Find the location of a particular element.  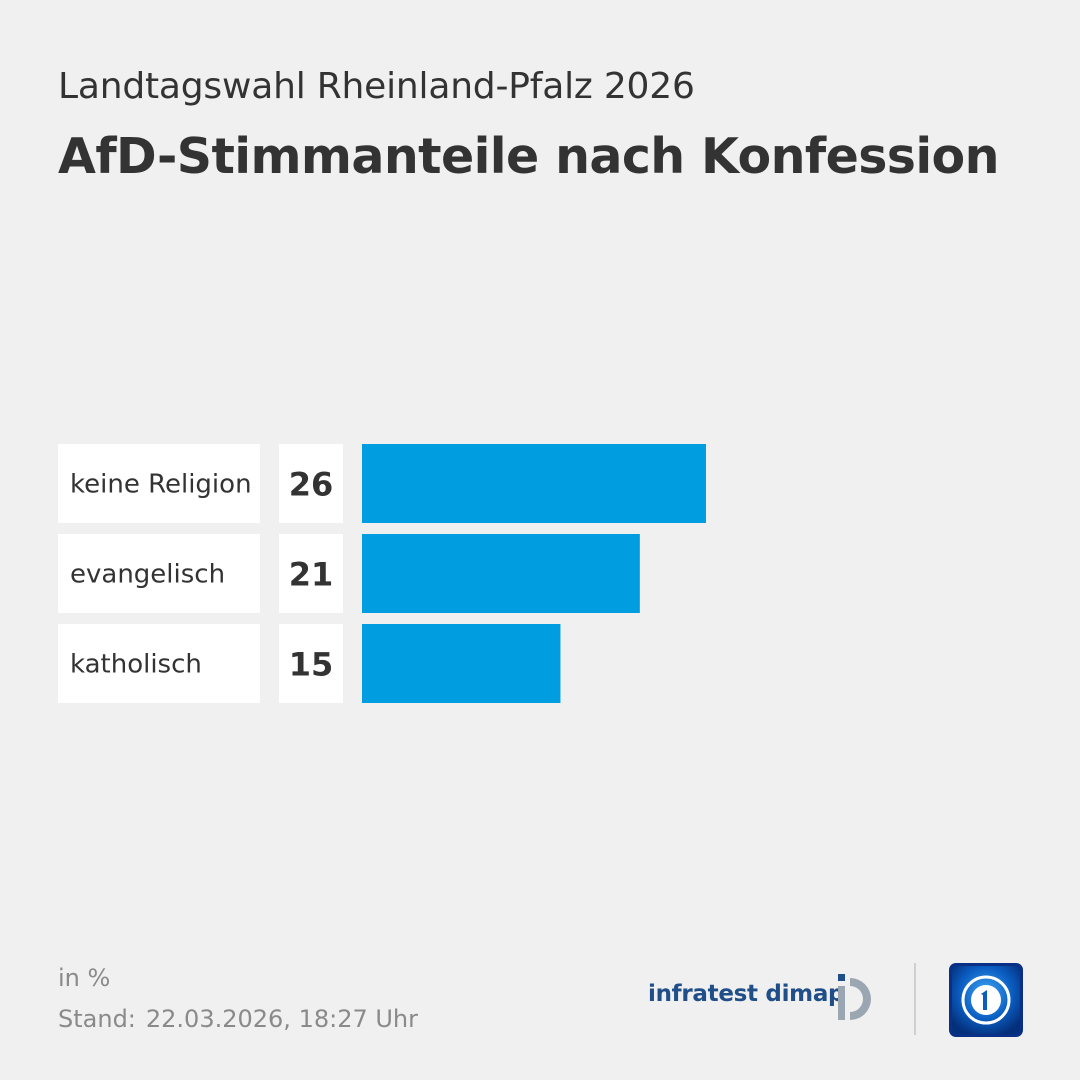

category-label: evangelisch is located at coordinates (147, 575).